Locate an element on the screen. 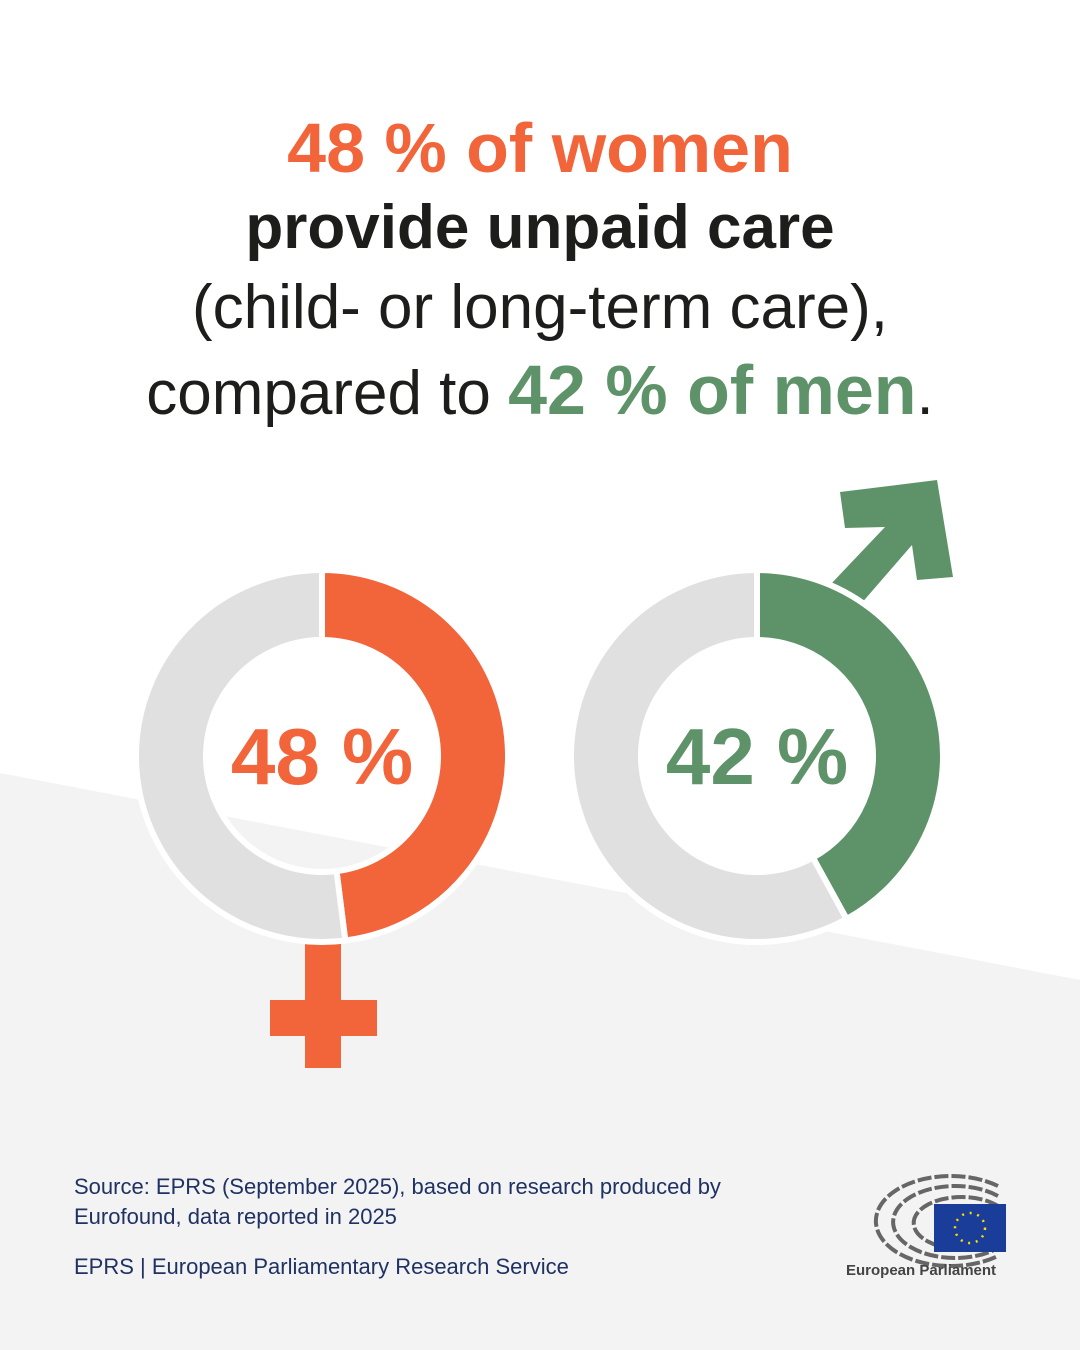 The width and height of the screenshot is (1080, 1350). donut-women is located at coordinates (321, 755).